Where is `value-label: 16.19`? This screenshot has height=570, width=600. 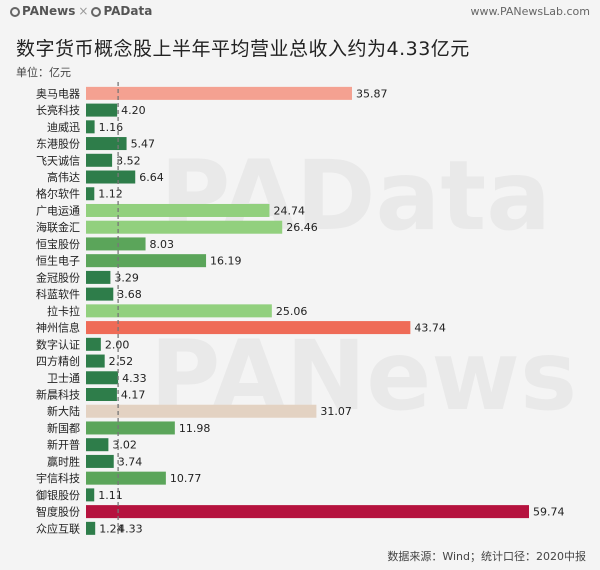
value-label: 16.19 is located at coordinates (226, 261).